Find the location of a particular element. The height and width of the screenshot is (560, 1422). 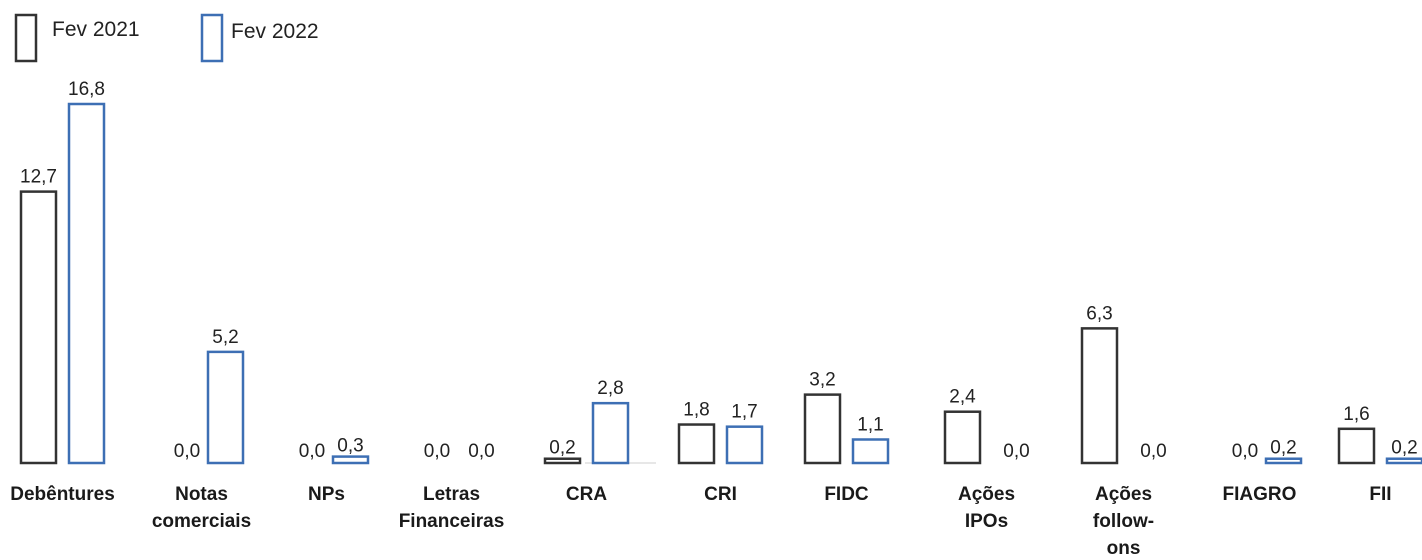

category-label-8-line-2: ons is located at coordinates (1124, 548).